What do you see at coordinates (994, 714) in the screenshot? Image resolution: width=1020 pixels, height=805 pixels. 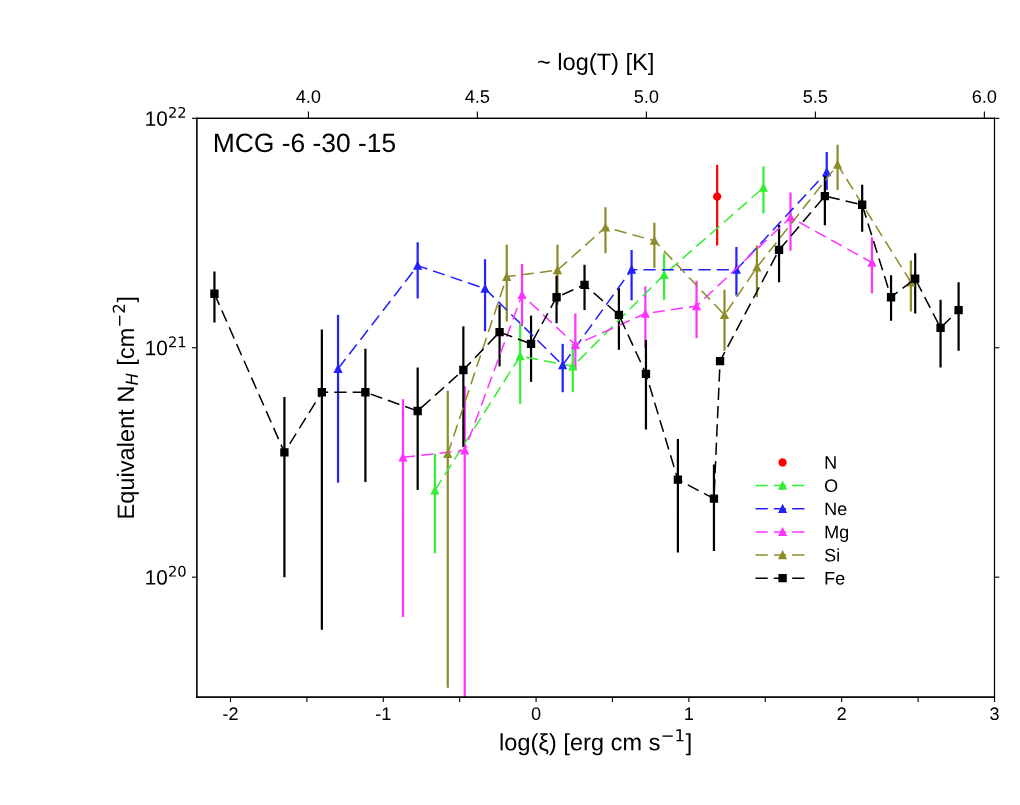 I see `x-tick-label: 3` at bounding box center [994, 714].